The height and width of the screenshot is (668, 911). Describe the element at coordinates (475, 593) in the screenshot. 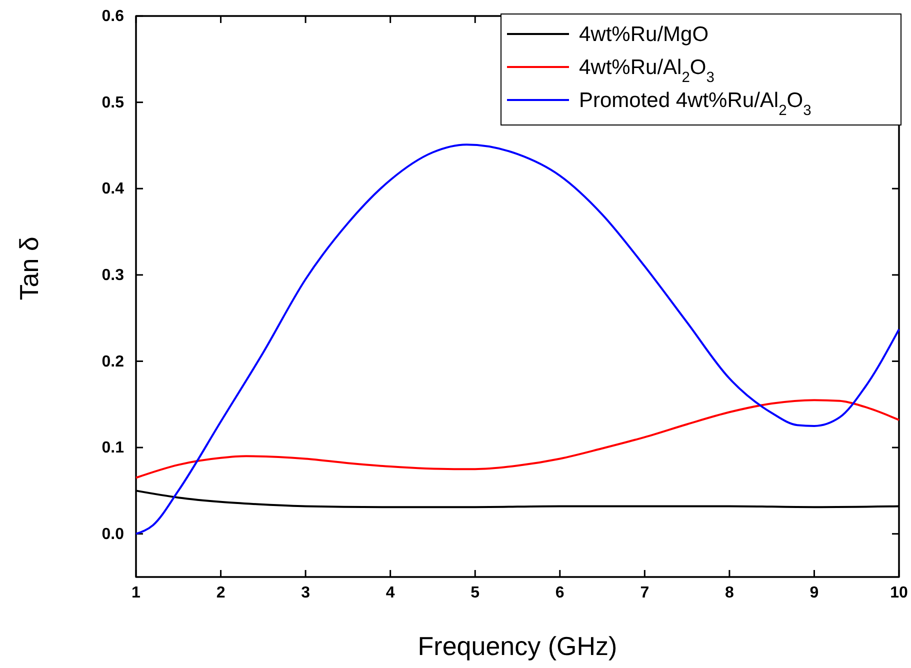

I see `x-tick-label: 5` at that location.